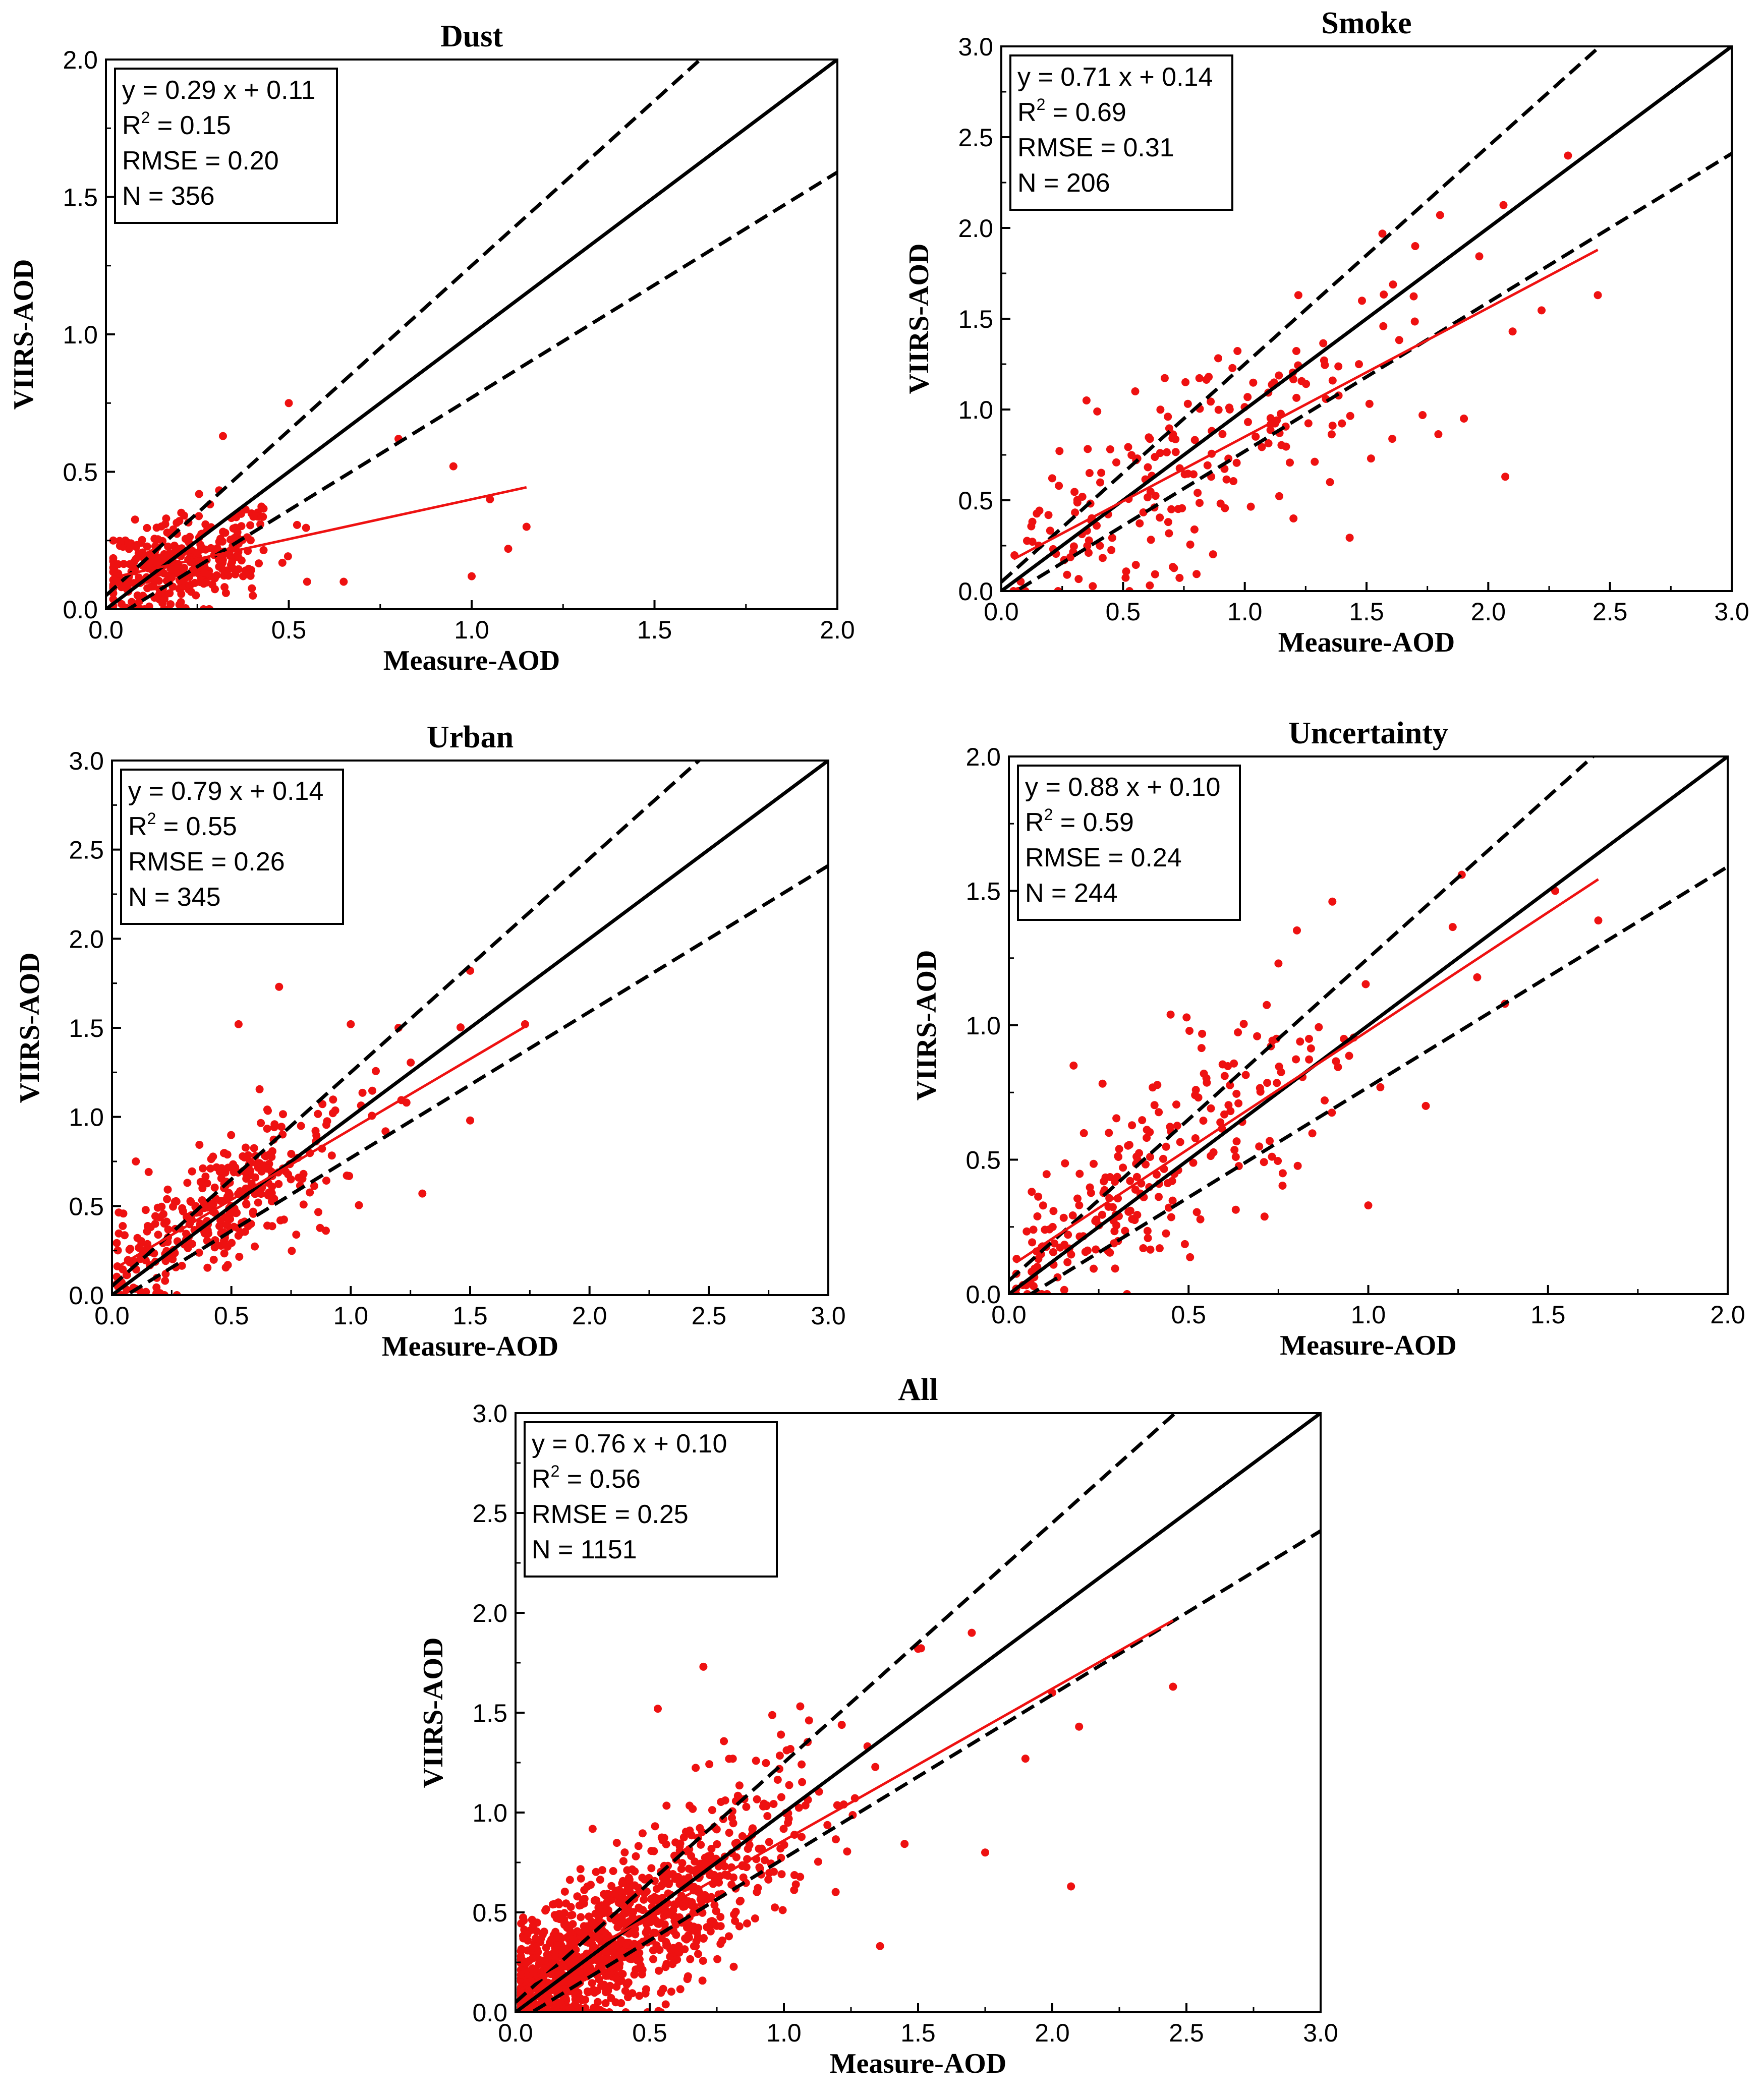 The image size is (1762, 2100). What do you see at coordinates (584, 1549) in the screenshot?
I see `stats-n: N = 1151` at bounding box center [584, 1549].